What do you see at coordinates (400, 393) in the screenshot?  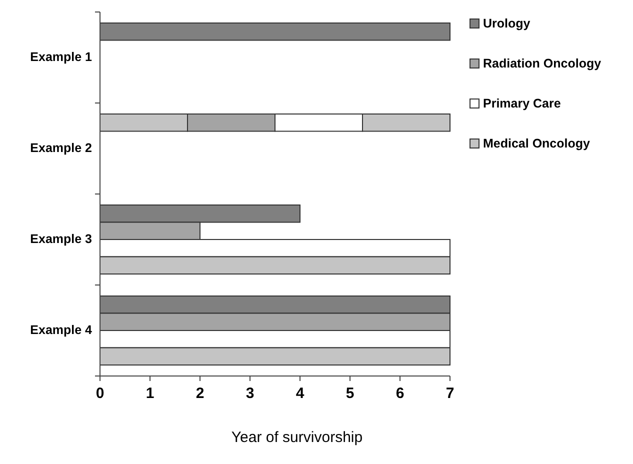 I see `x-tick-label: 6` at bounding box center [400, 393].